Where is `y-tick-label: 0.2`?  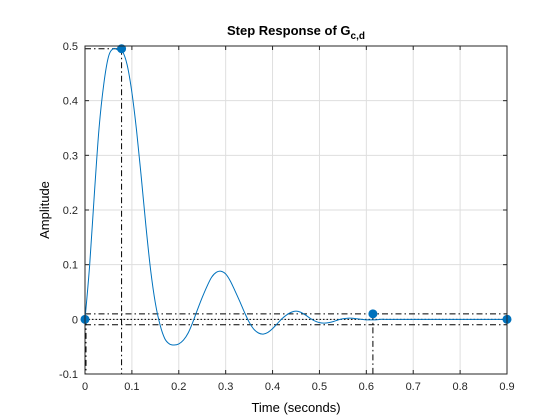
y-tick-label: 0.2 is located at coordinates (70, 211).